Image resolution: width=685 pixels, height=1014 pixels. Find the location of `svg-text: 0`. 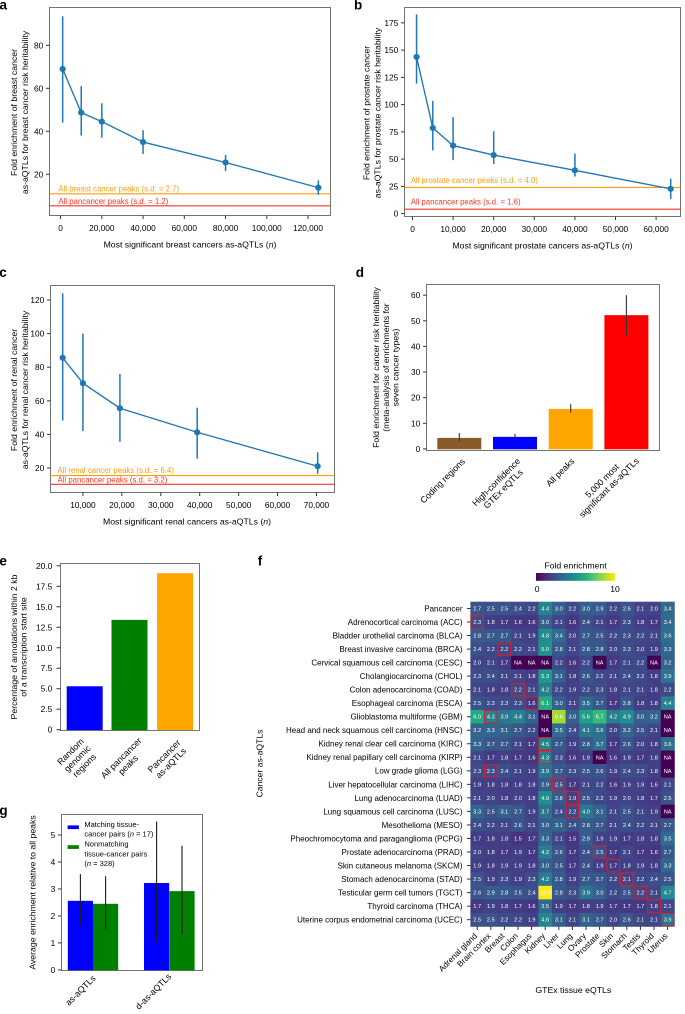

svg-text: 0 is located at coordinates (50, 730).